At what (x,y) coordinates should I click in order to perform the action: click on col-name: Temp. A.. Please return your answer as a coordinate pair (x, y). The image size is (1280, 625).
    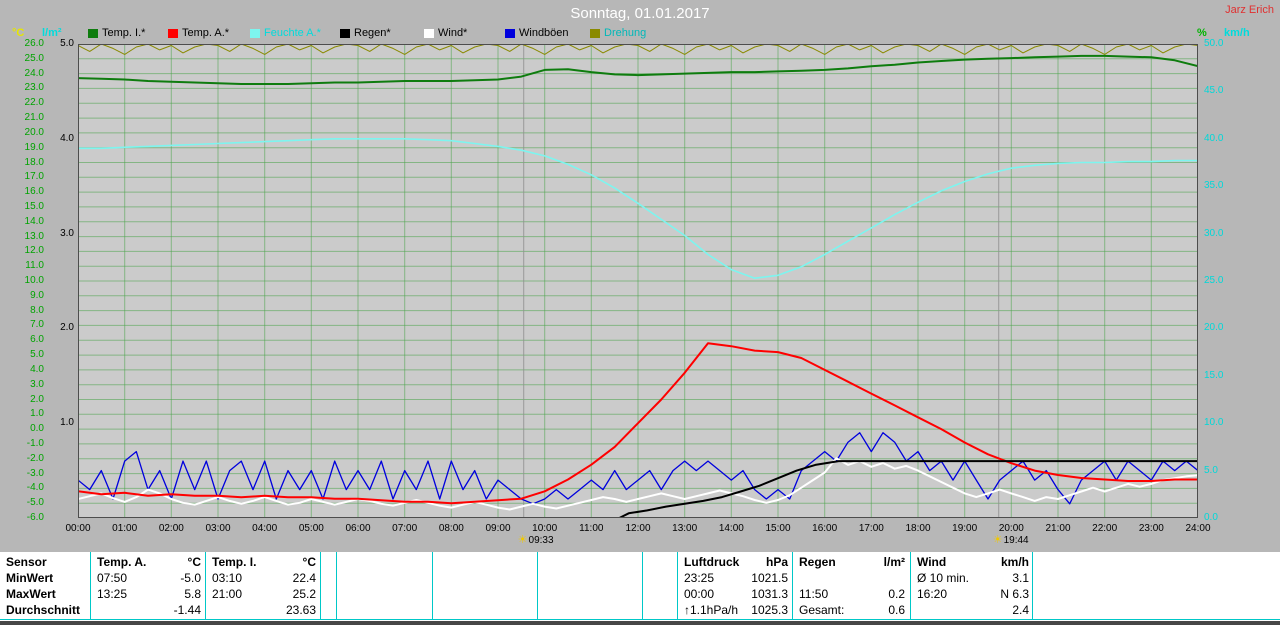
    Looking at the image, I should click on (122, 562).